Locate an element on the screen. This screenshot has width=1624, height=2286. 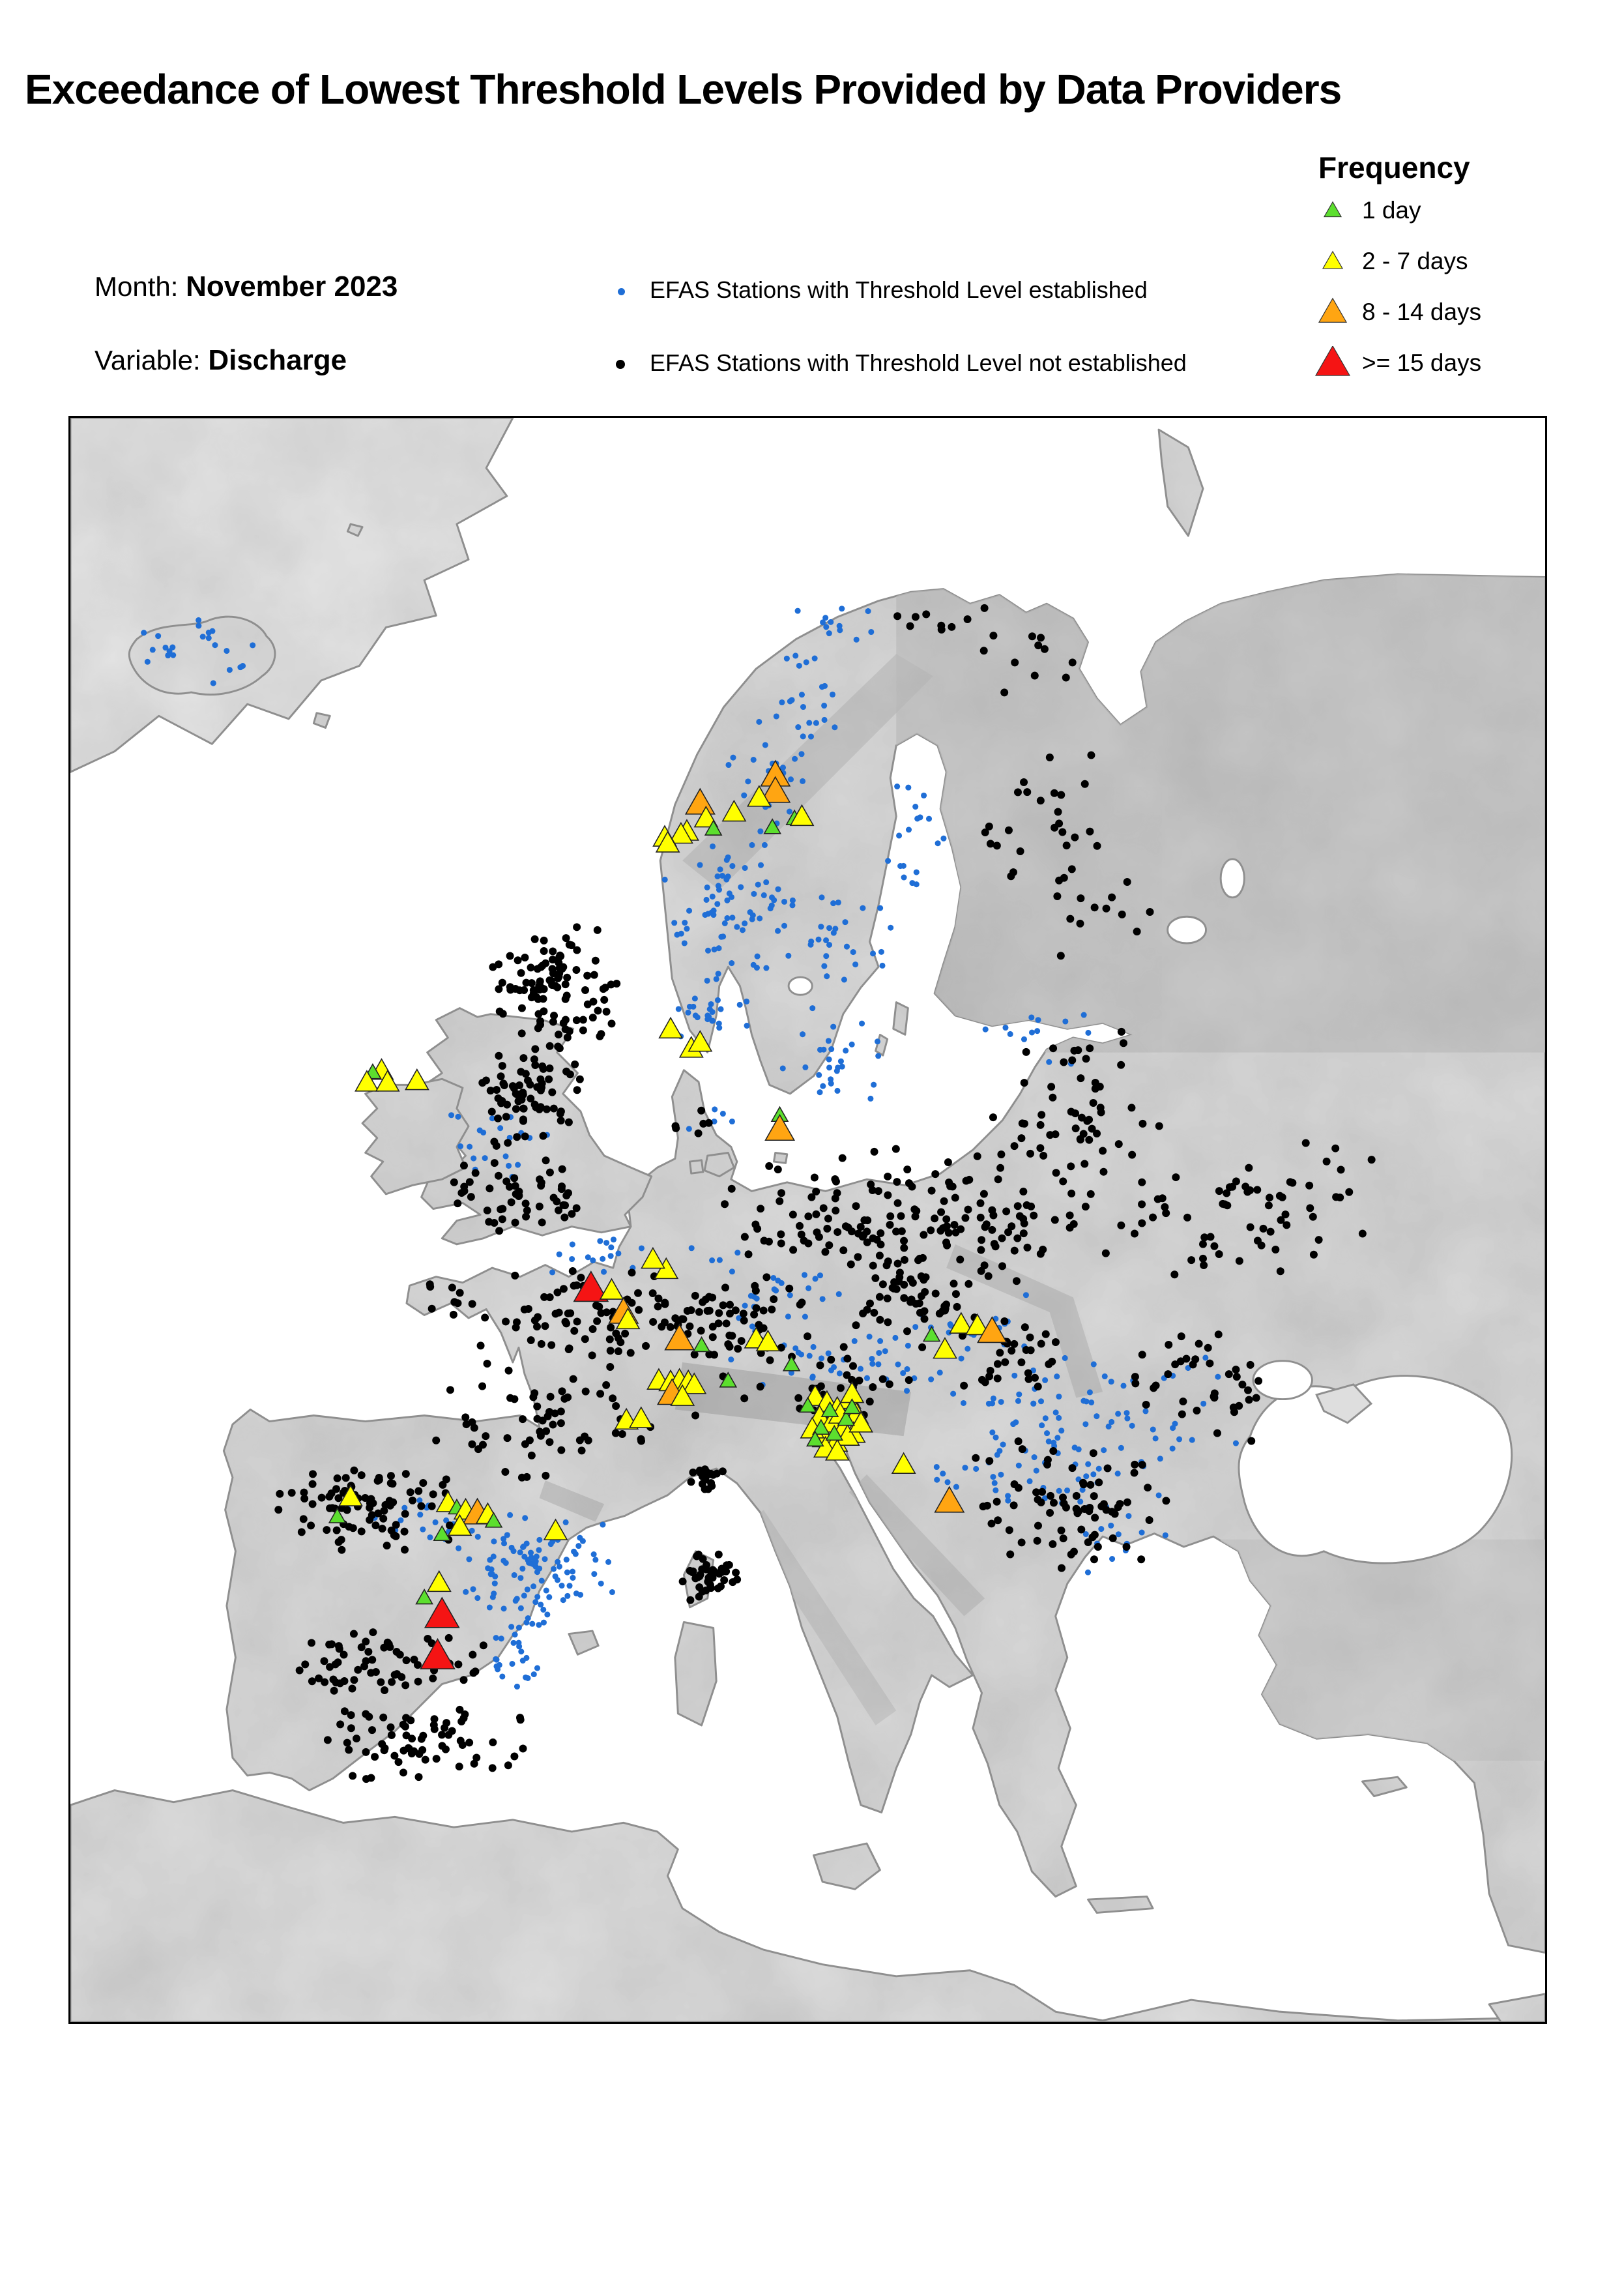
island-sardinia is located at coordinates (696, 1673).